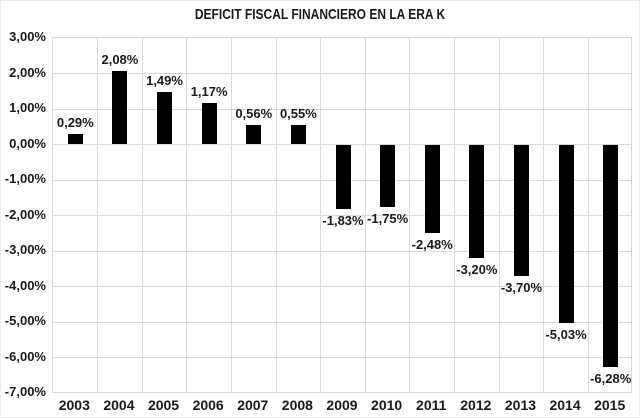 Image resolution: width=640 pixels, height=418 pixels. I want to click on bar-value-label-2009: -1,83%, so click(343, 221).